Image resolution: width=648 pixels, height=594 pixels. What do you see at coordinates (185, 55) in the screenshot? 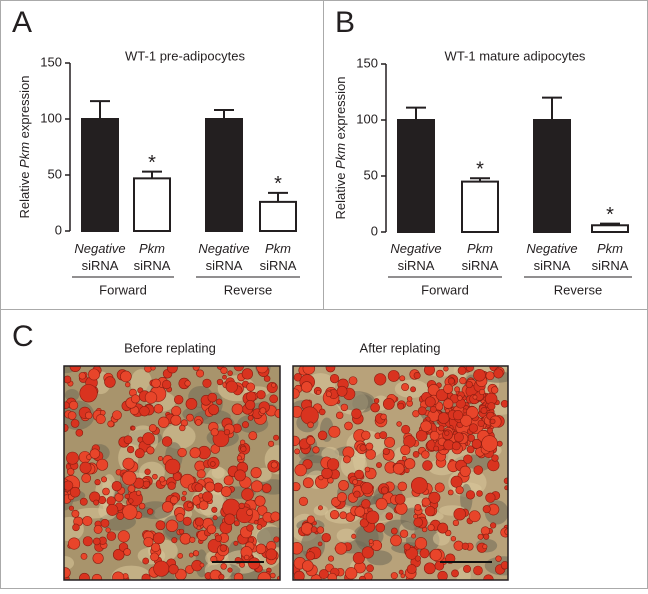
I see `chart-title: WT-1 pre-adipocytes` at bounding box center [185, 55].